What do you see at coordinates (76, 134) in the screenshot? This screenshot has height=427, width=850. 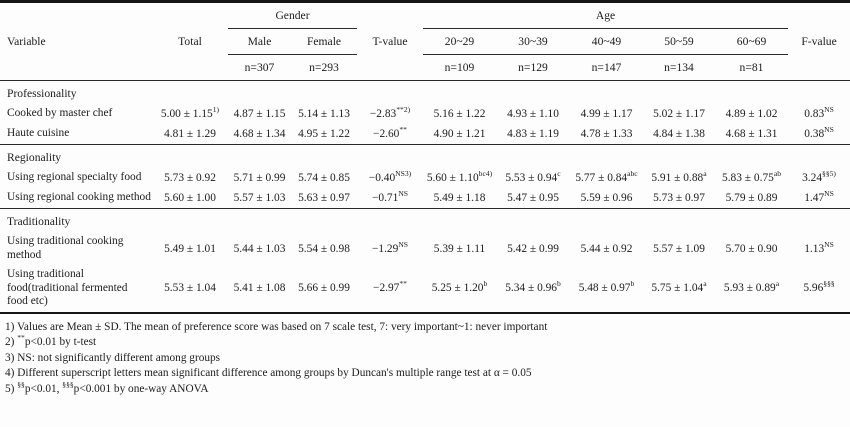 I see `variable-cell: Haute cuisine` at bounding box center [76, 134].